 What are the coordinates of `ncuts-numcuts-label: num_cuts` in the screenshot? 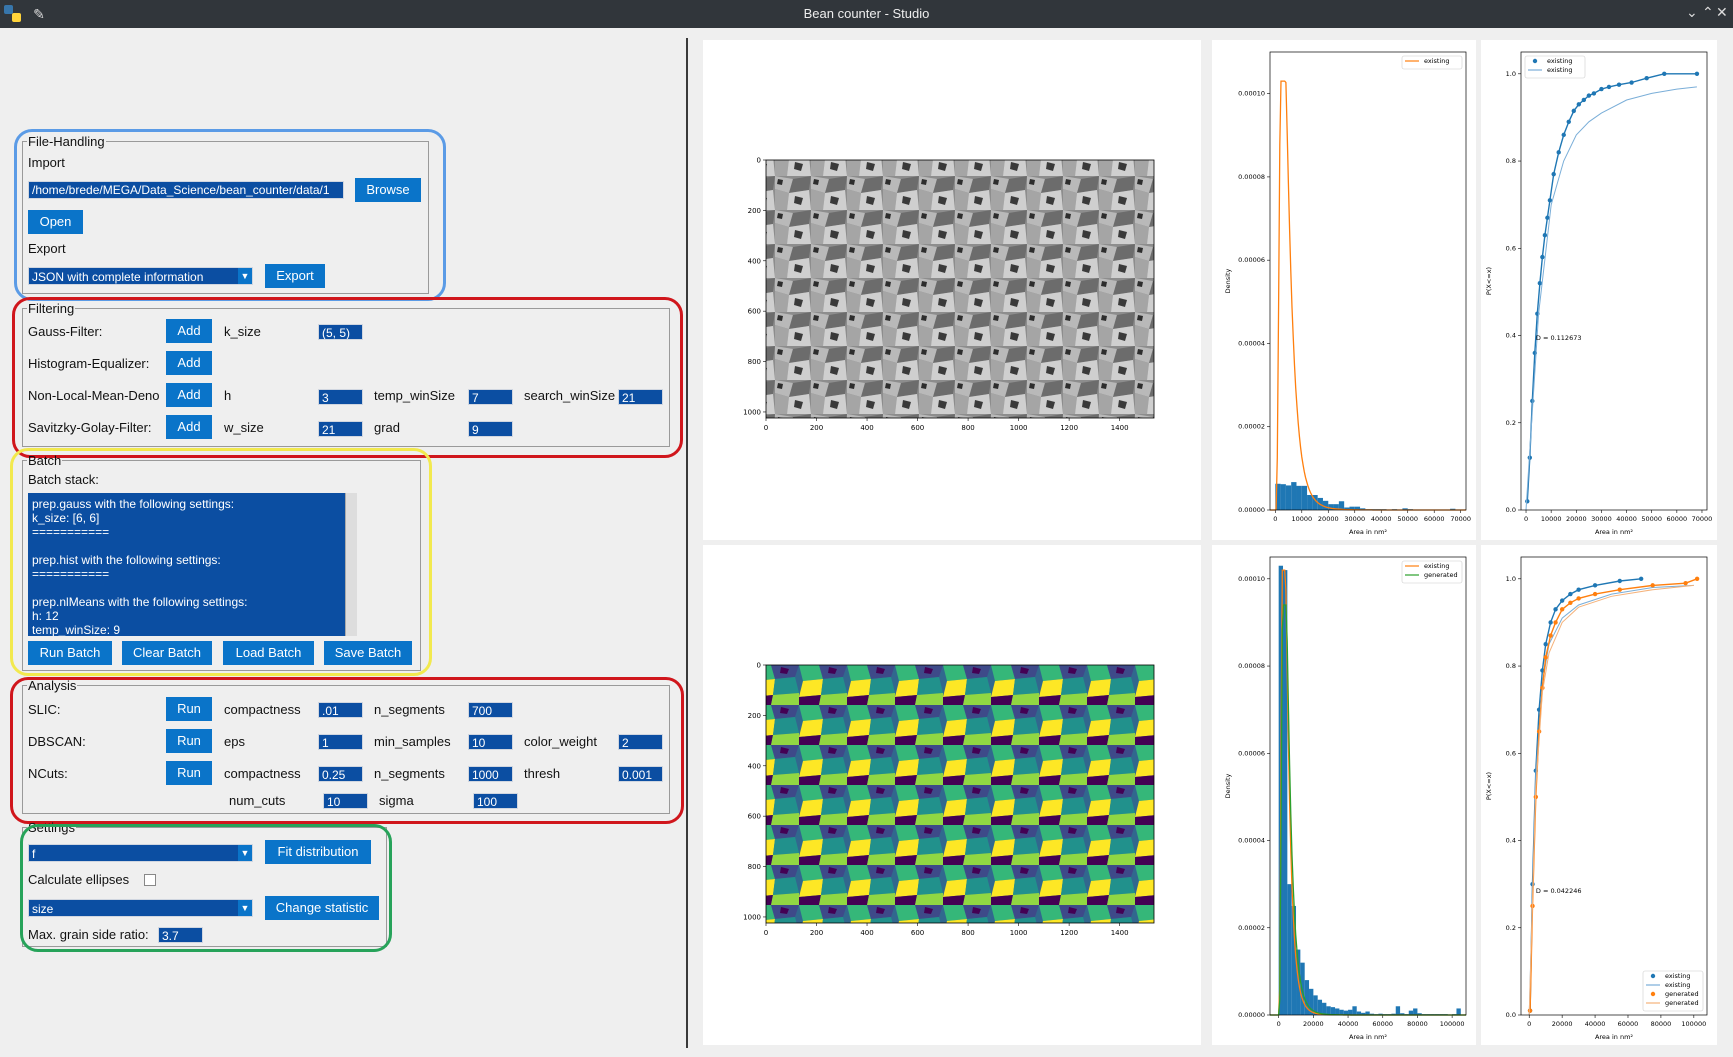 It's located at (257, 800).